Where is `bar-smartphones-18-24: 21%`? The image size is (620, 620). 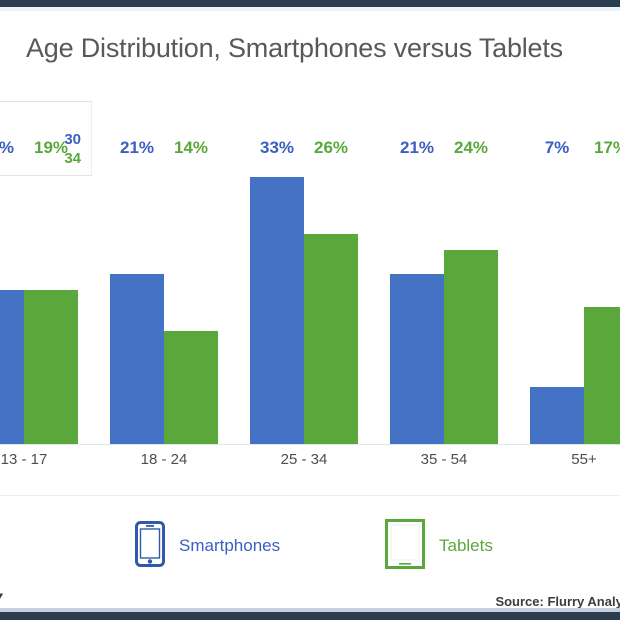 bar-smartphones-18-24: 21% is located at coordinates (137, 291).